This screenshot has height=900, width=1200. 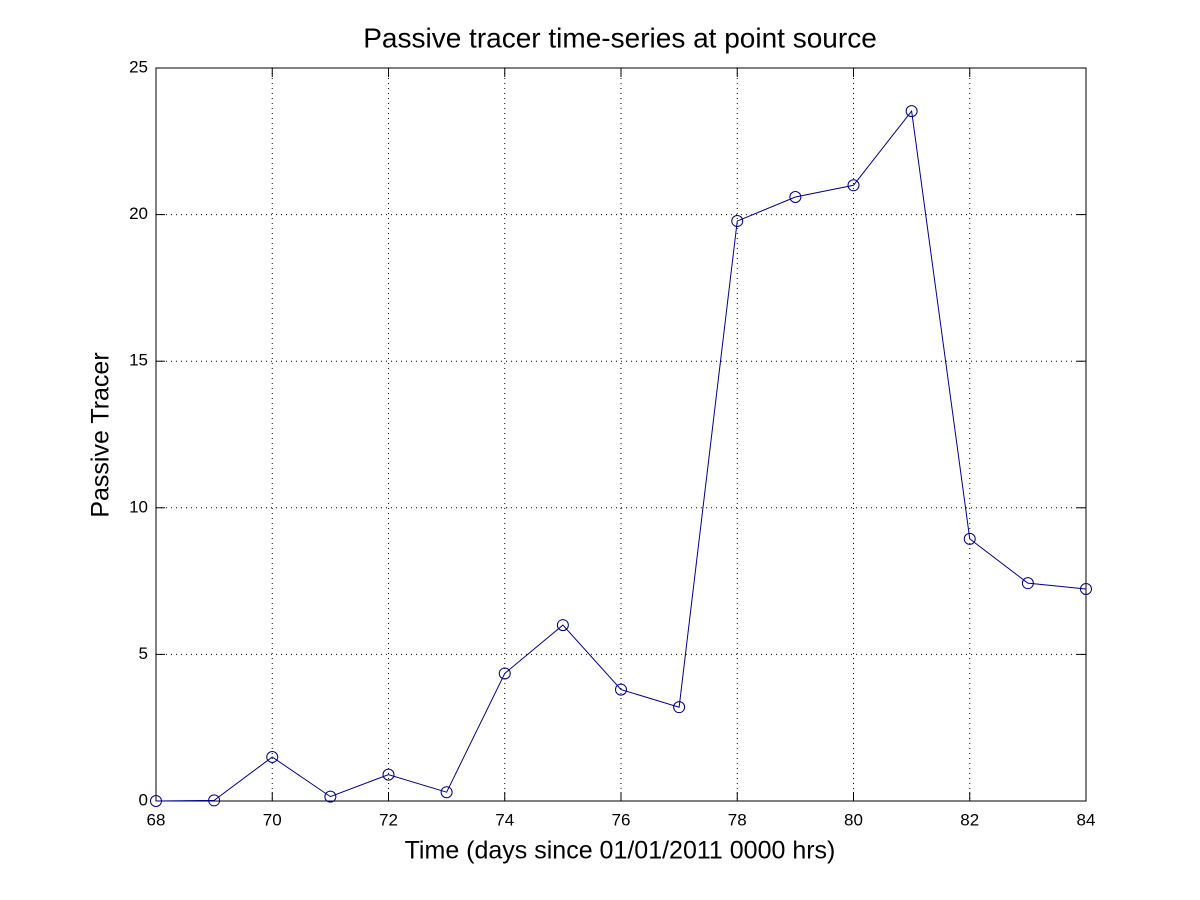 What do you see at coordinates (138, 213) in the screenshot?
I see `y-tick-label: 20` at bounding box center [138, 213].